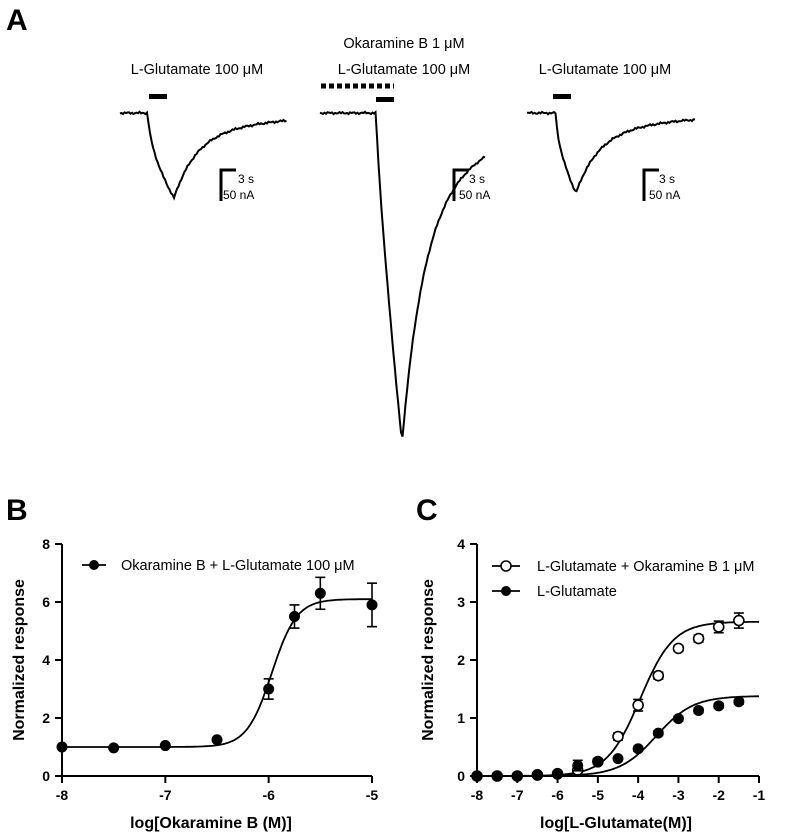 Image resolution: width=789 pixels, height=834 pixels. I want to click on legend-label: Okaramine B + L-Glutamate 100 μM, so click(238, 566).